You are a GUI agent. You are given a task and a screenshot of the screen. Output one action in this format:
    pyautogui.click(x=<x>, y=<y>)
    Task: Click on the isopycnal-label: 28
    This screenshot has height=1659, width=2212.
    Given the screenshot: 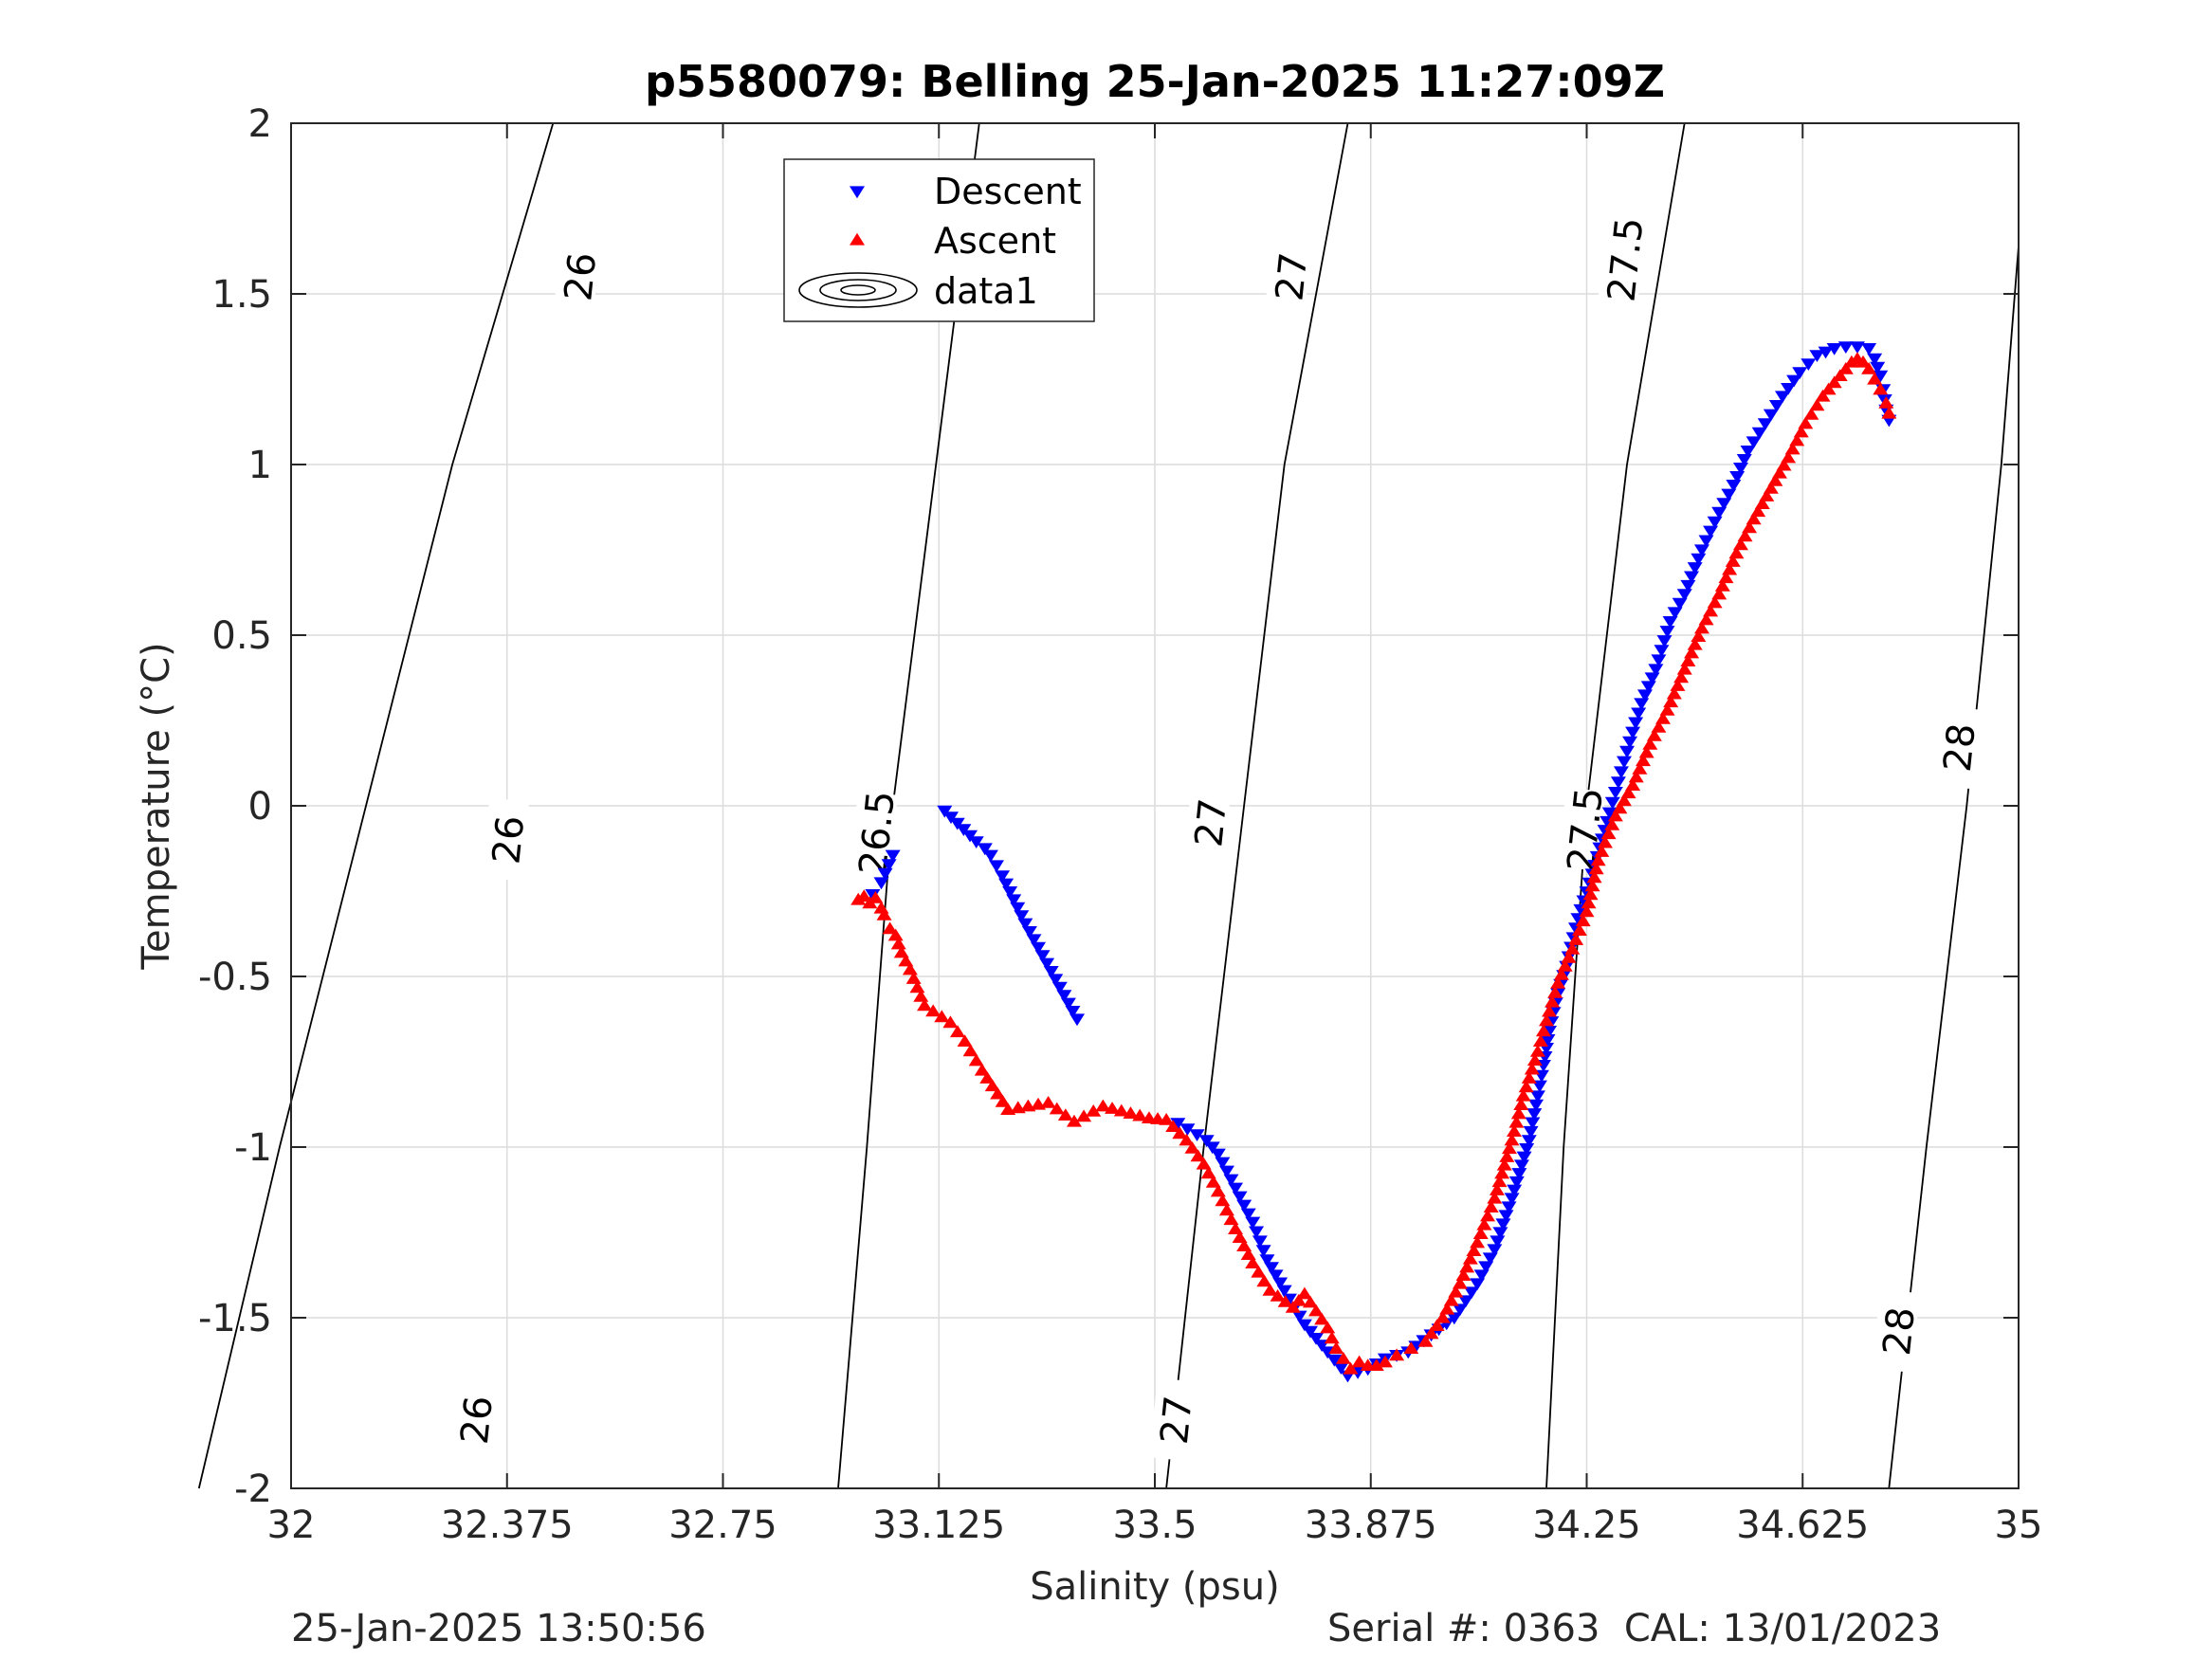 What is the action you would take?
    pyautogui.click(x=1960, y=747)
    